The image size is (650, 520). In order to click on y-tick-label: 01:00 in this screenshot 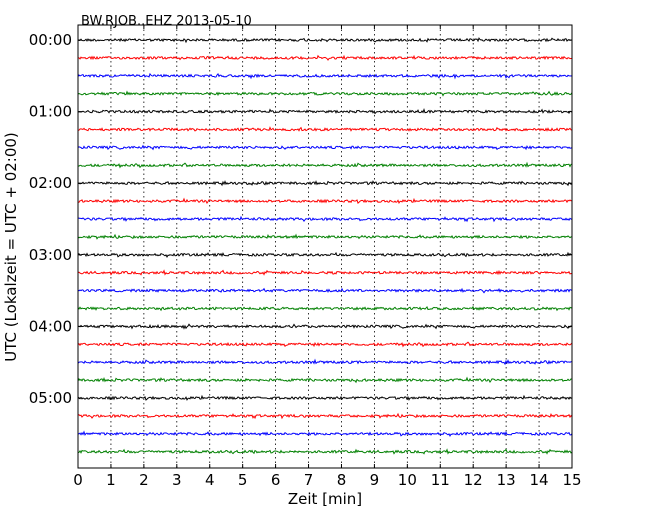, I will do `click(50, 112)`.